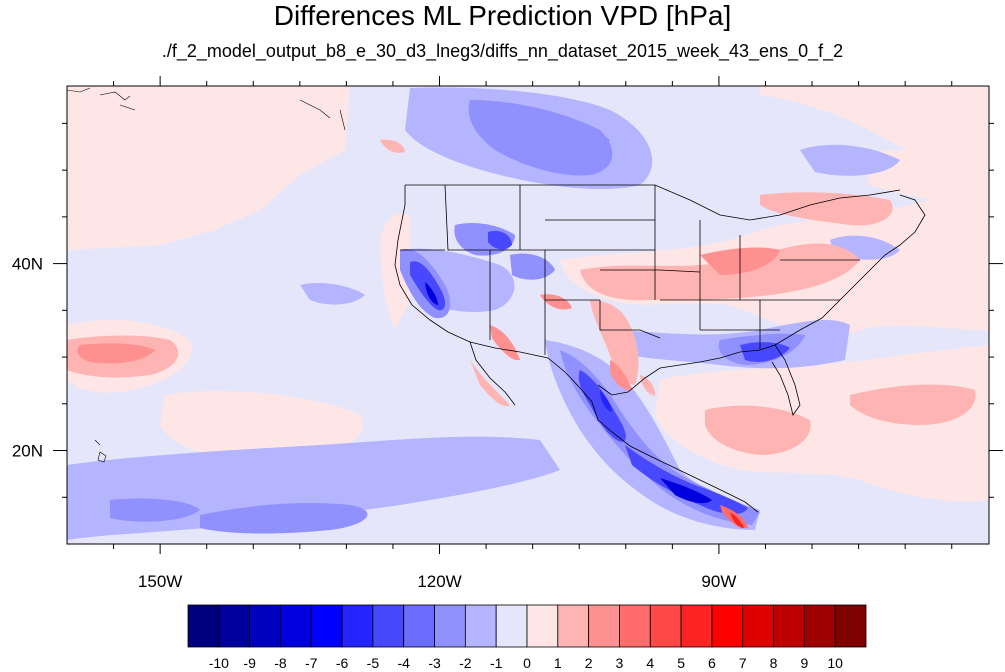  Describe the element at coordinates (681, 663) in the screenshot. I see `colorbar-label: 5` at that location.